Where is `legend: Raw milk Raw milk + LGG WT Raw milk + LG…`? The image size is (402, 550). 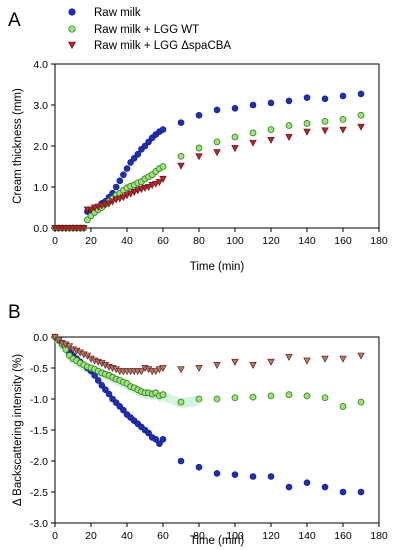
legend: Raw milk Raw milk + LGG WT Raw milk + LG… is located at coordinates (149, 29).